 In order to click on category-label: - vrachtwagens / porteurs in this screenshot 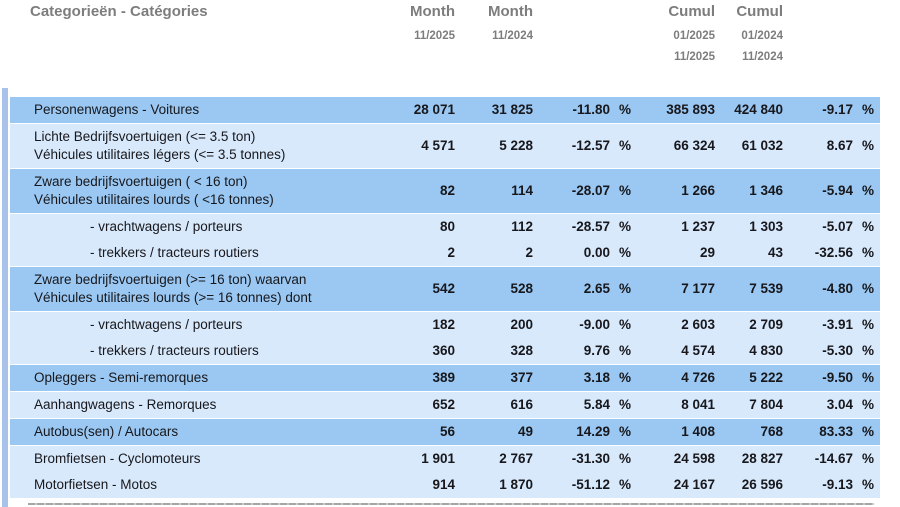, I will do `click(195, 325)`.